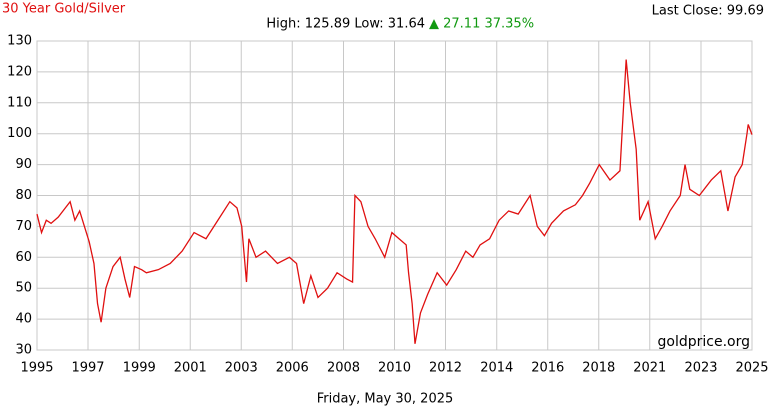 This screenshot has width=770, height=410. I want to click on last-close: Last Close: 99.69, so click(708, 11).